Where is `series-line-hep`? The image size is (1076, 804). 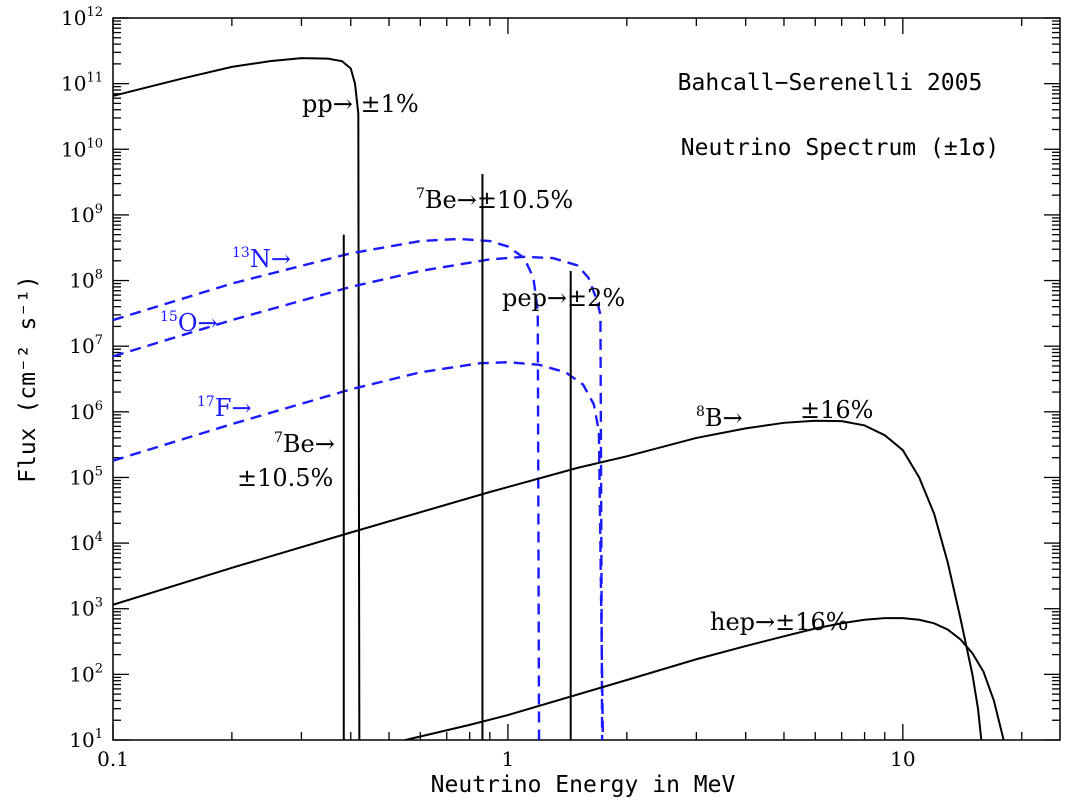
series-line-hep is located at coordinates (705, 679).